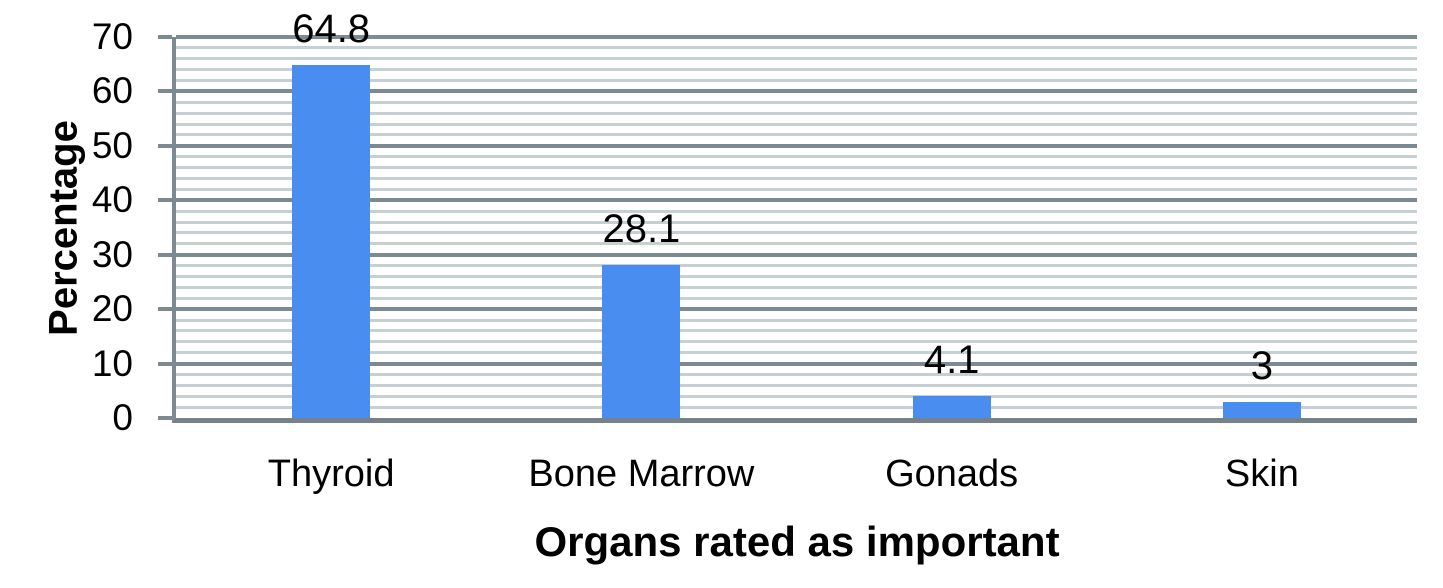 The image size is (1443, 588). I want to click on bar-gonads, so click(951, 406).